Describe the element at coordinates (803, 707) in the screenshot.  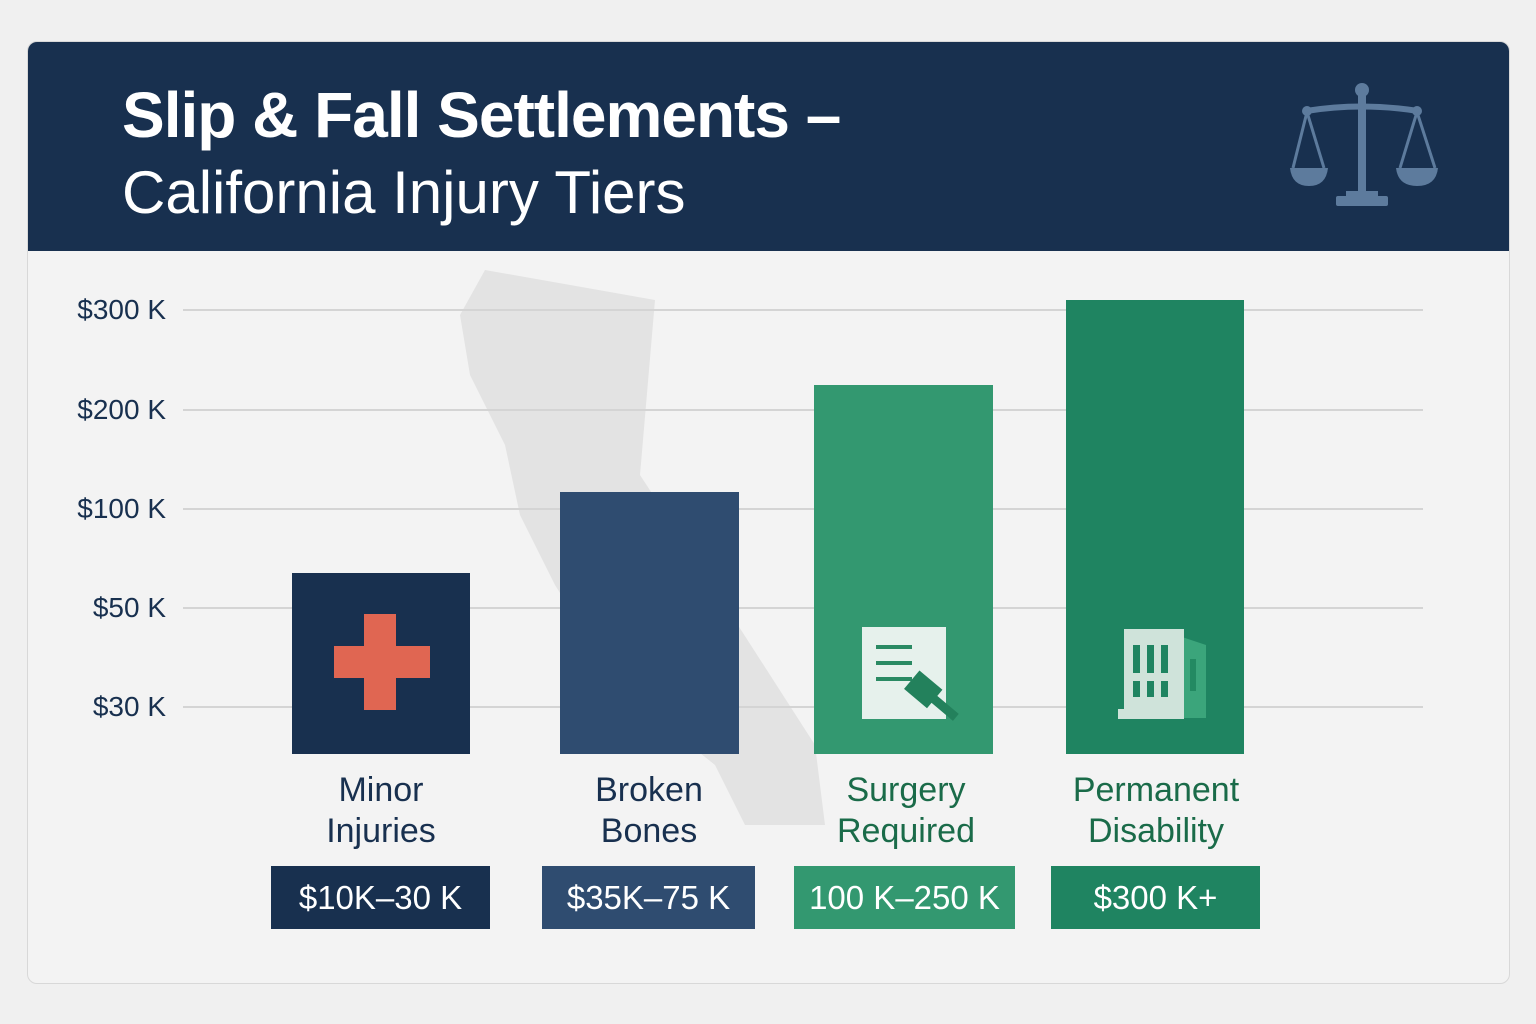
I see `gridline-30k` at that location.